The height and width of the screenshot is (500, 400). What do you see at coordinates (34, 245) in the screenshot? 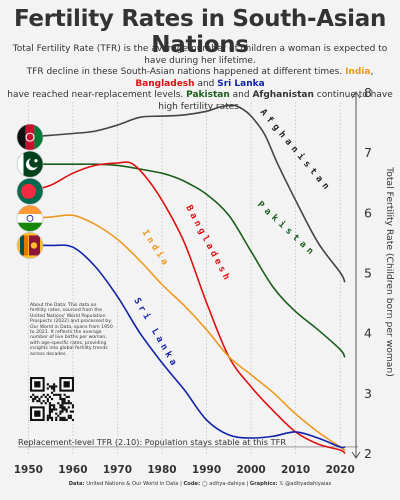
I see `flag-lion` at bounding box center [34, 245].